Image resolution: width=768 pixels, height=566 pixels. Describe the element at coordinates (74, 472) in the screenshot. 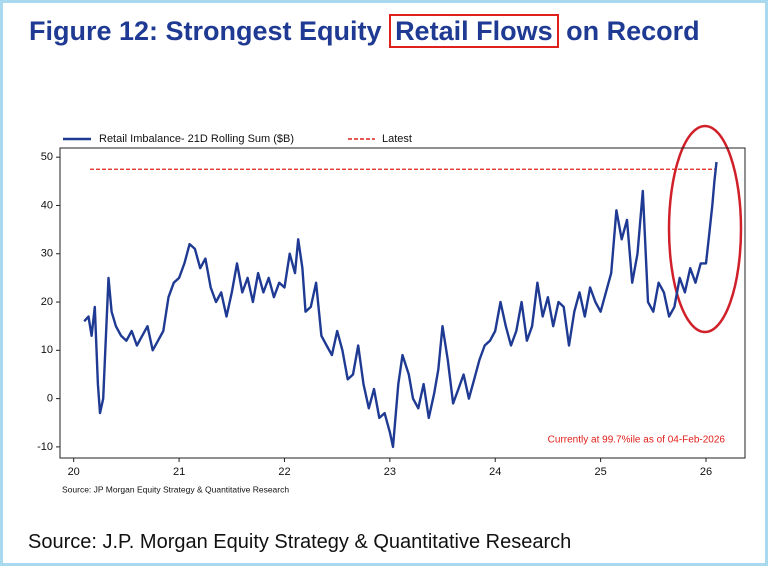

I see `x-tick-label: 20` at that location.